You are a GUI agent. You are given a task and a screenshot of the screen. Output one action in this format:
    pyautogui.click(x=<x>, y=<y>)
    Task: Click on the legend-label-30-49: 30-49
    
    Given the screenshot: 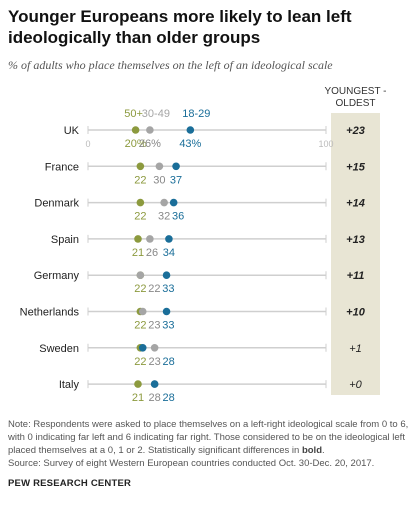 What is the action you would take?
    pyautogui.click(x=156, y=114)
    